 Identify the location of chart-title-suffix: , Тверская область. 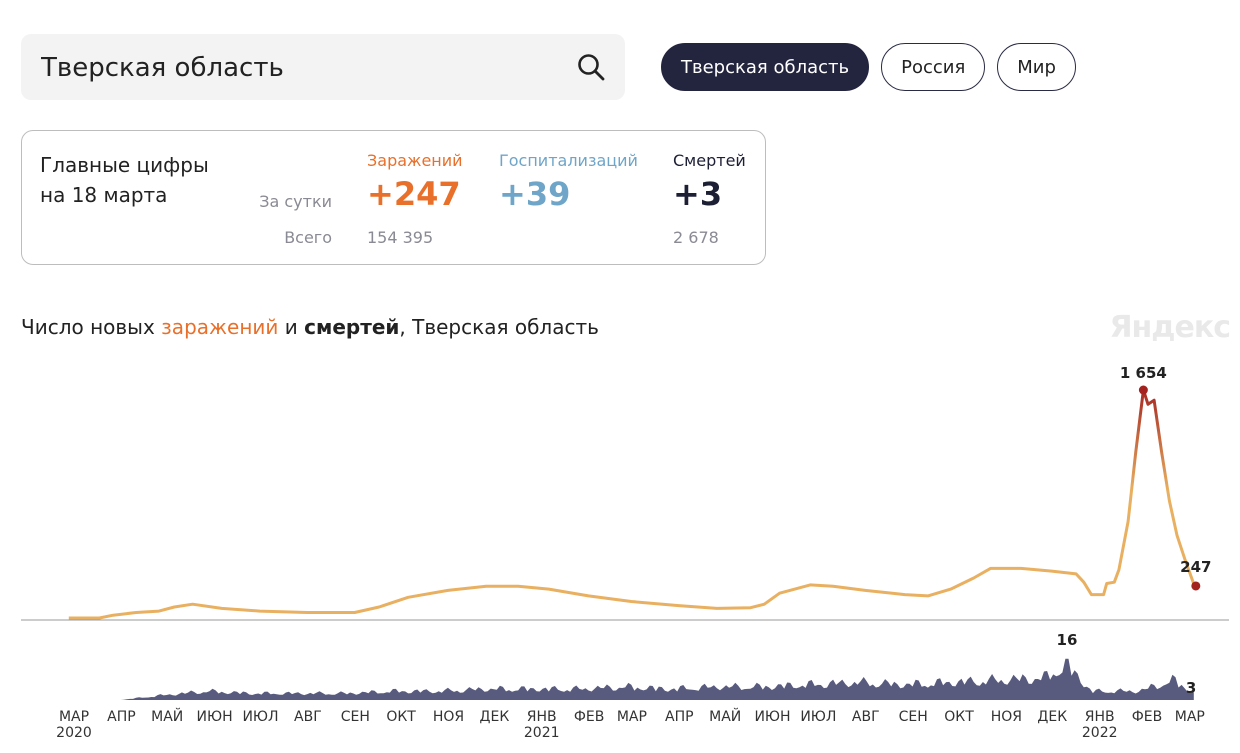
(499, 327).